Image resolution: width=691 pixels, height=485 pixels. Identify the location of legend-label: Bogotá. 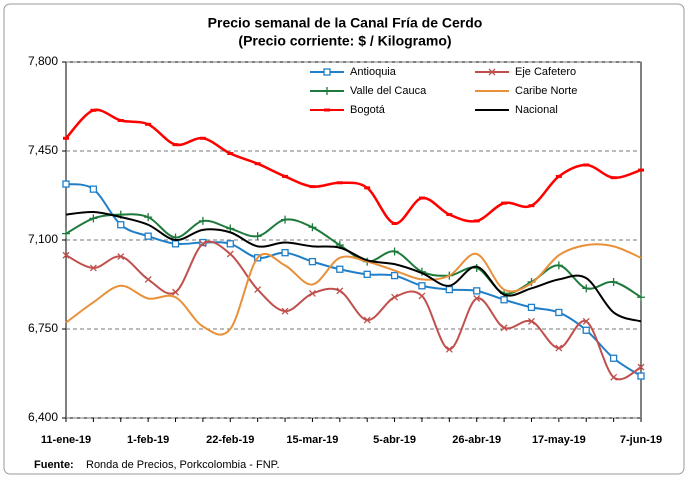
(368, 110).